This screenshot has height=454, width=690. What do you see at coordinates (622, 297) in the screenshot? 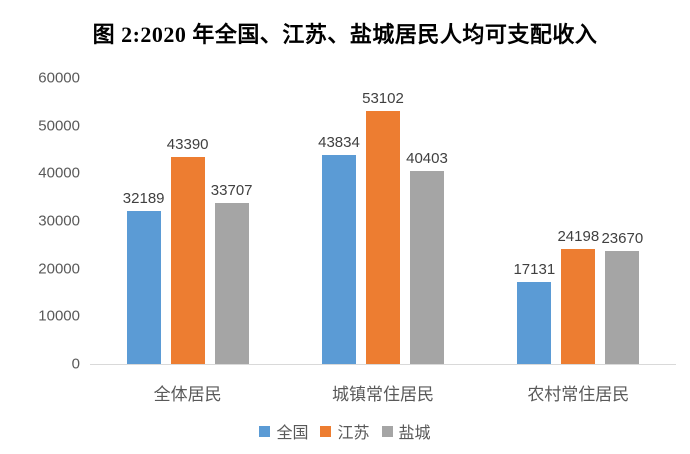
I see `bar: 23670` at bounding box center [622, 297].